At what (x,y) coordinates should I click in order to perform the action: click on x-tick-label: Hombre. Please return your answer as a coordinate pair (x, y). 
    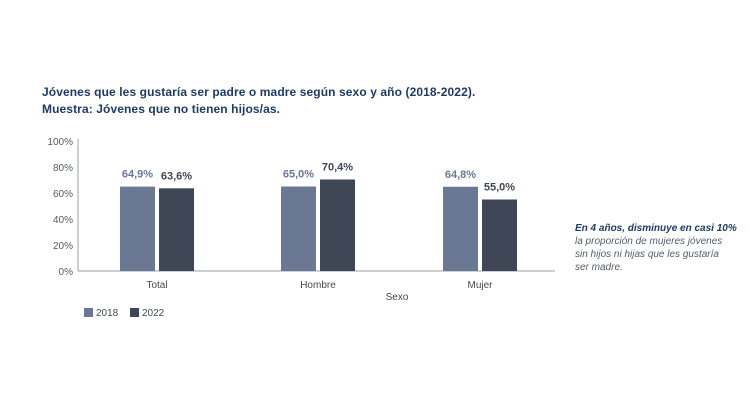
    Looking at the image, I should click on (318, 285).